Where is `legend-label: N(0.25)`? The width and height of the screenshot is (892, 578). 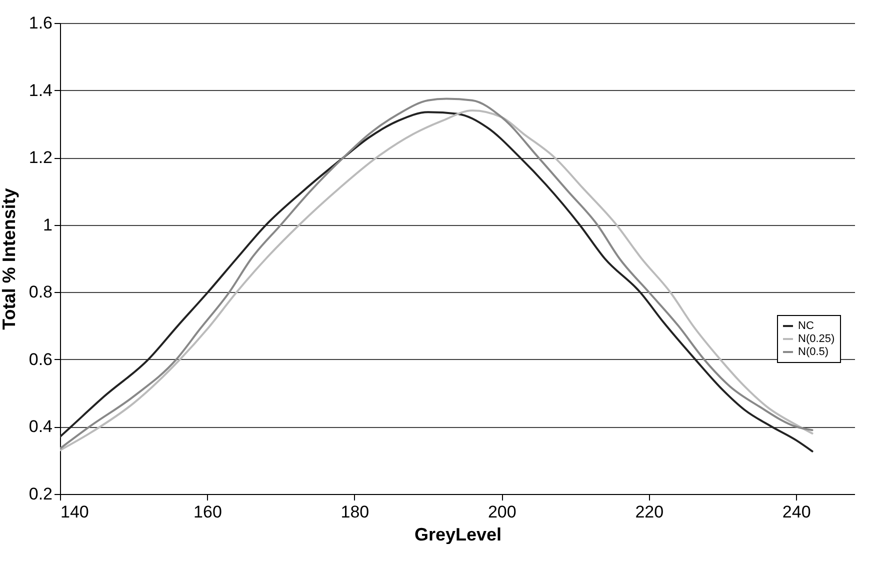 legend-label: N(0.25) is located at coordinates (816, 339).